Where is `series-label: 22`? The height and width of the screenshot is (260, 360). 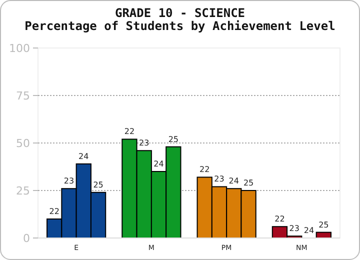 series-label: 22 is located at coordinates (54, 211).